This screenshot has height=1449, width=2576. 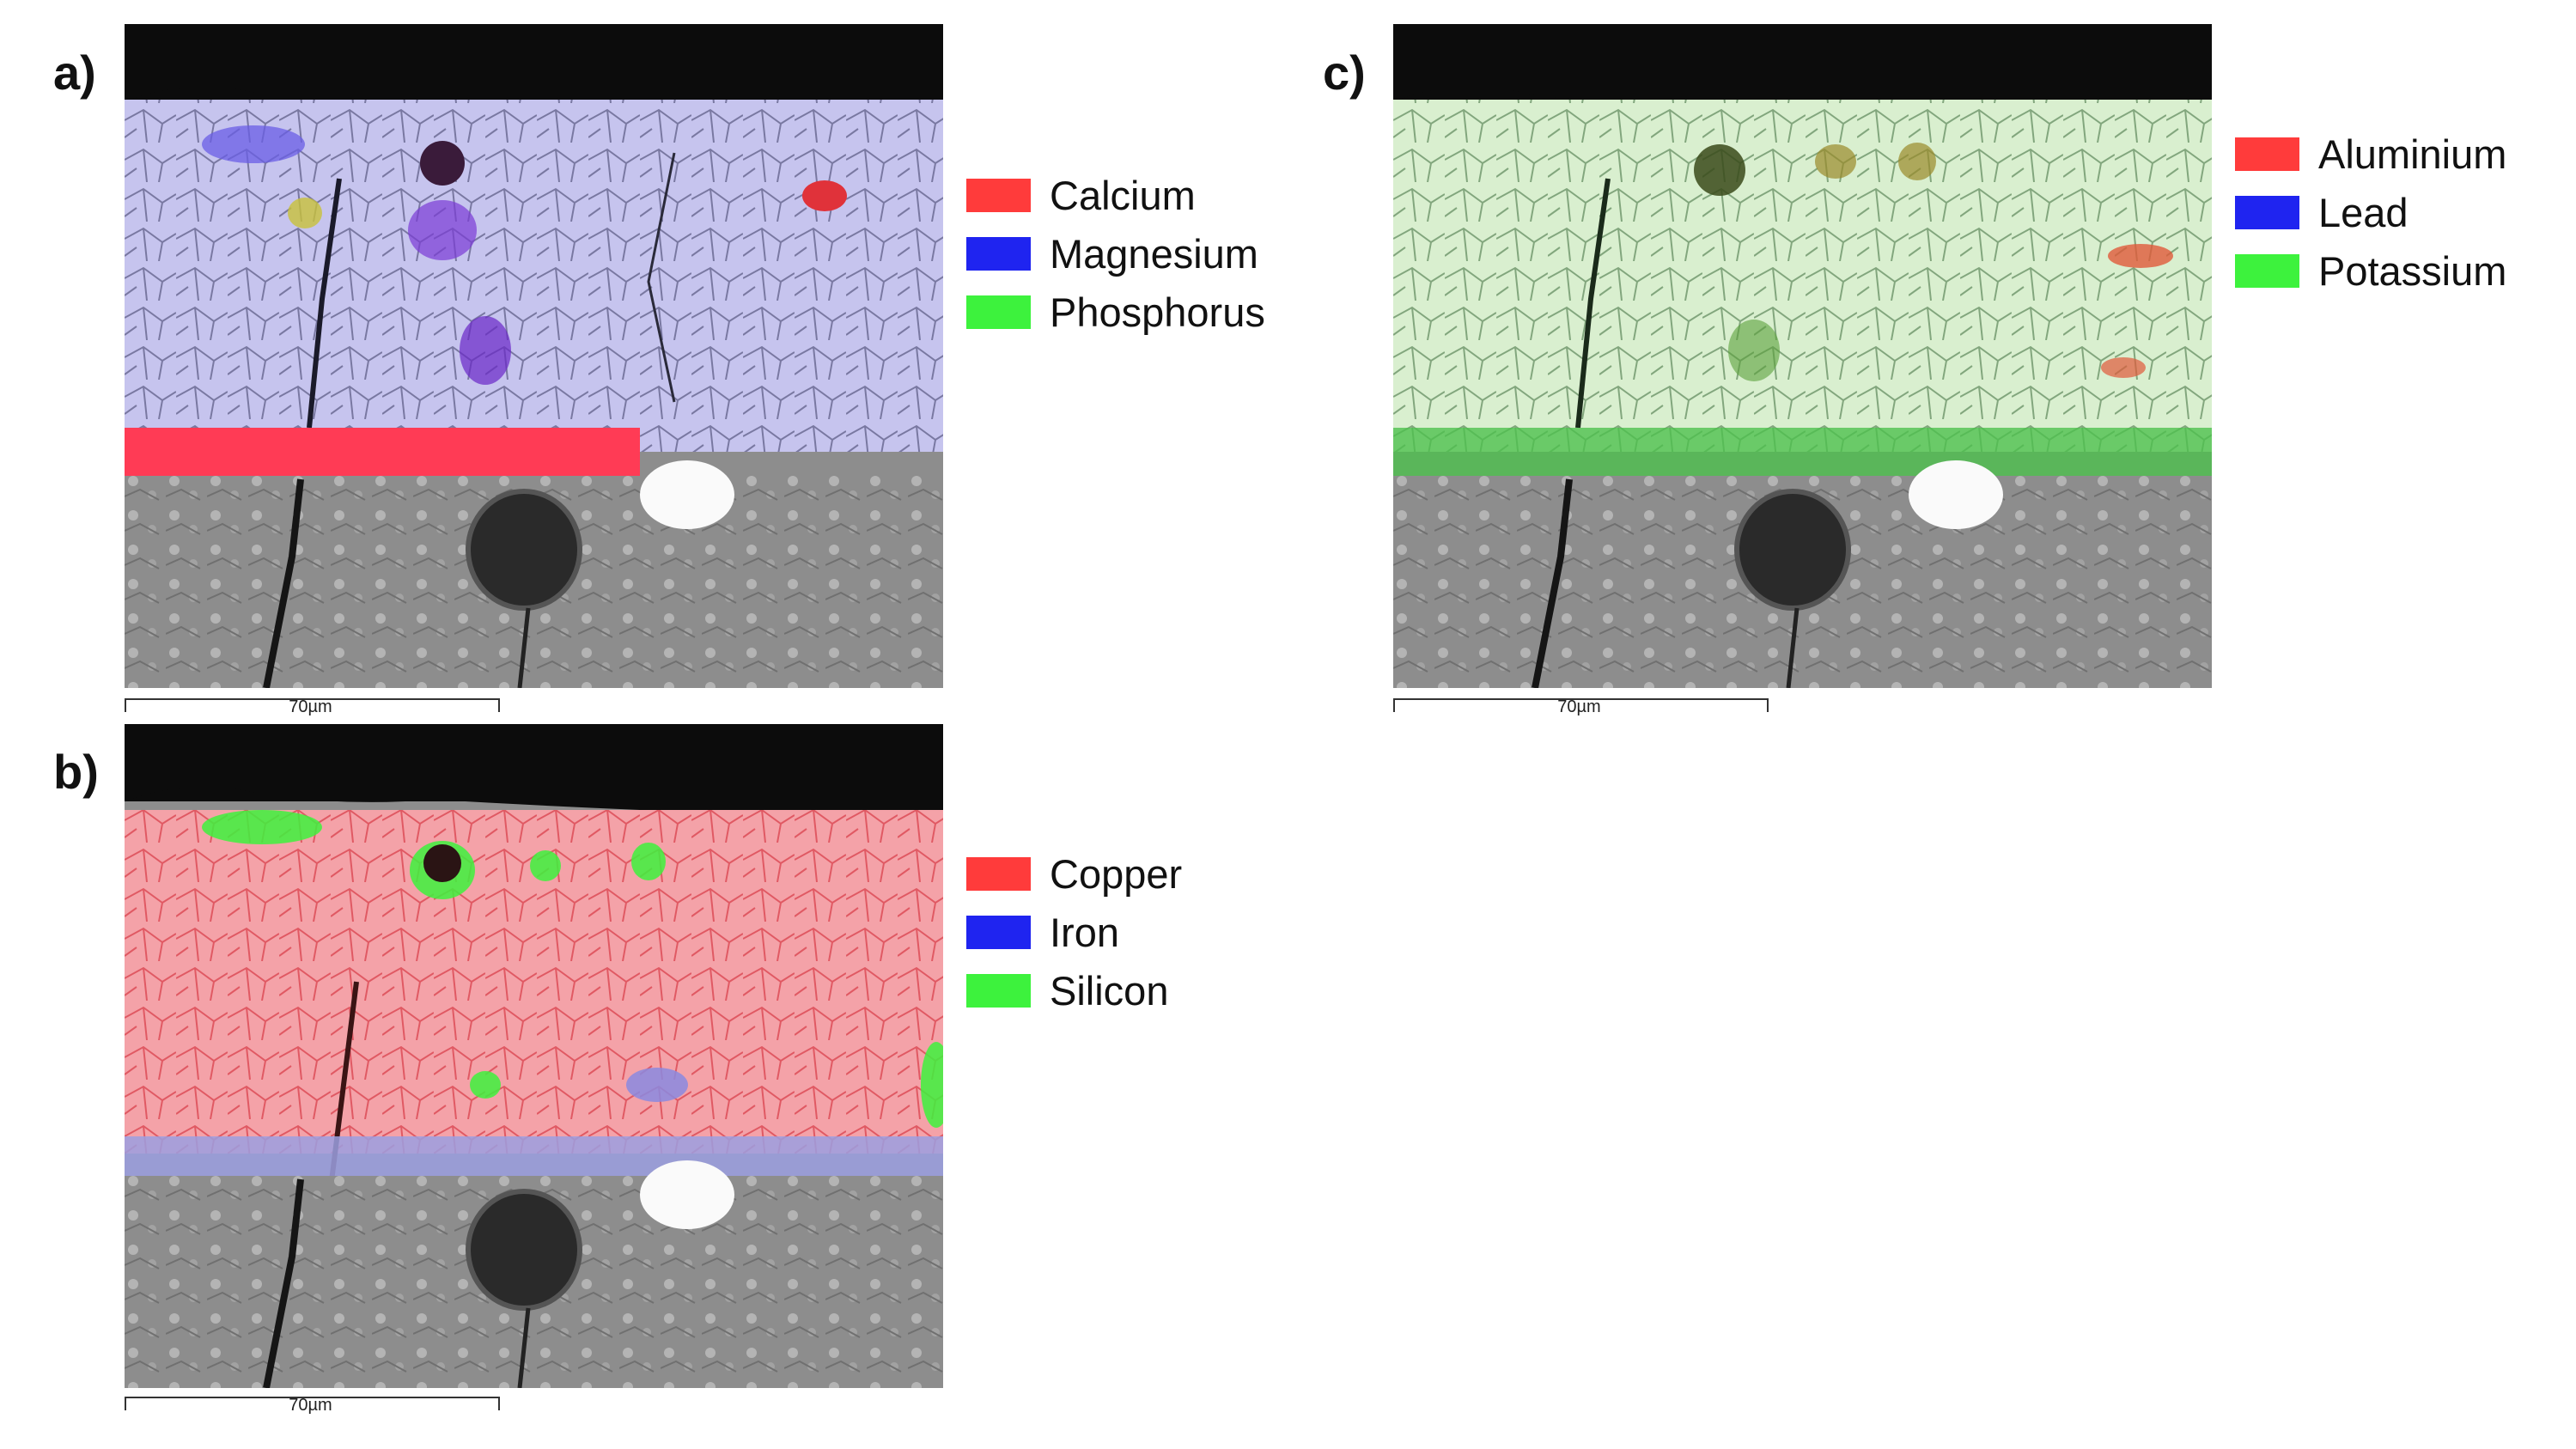 I want to click on legend-item-copper: Copper, so click(x=1074, y=873).